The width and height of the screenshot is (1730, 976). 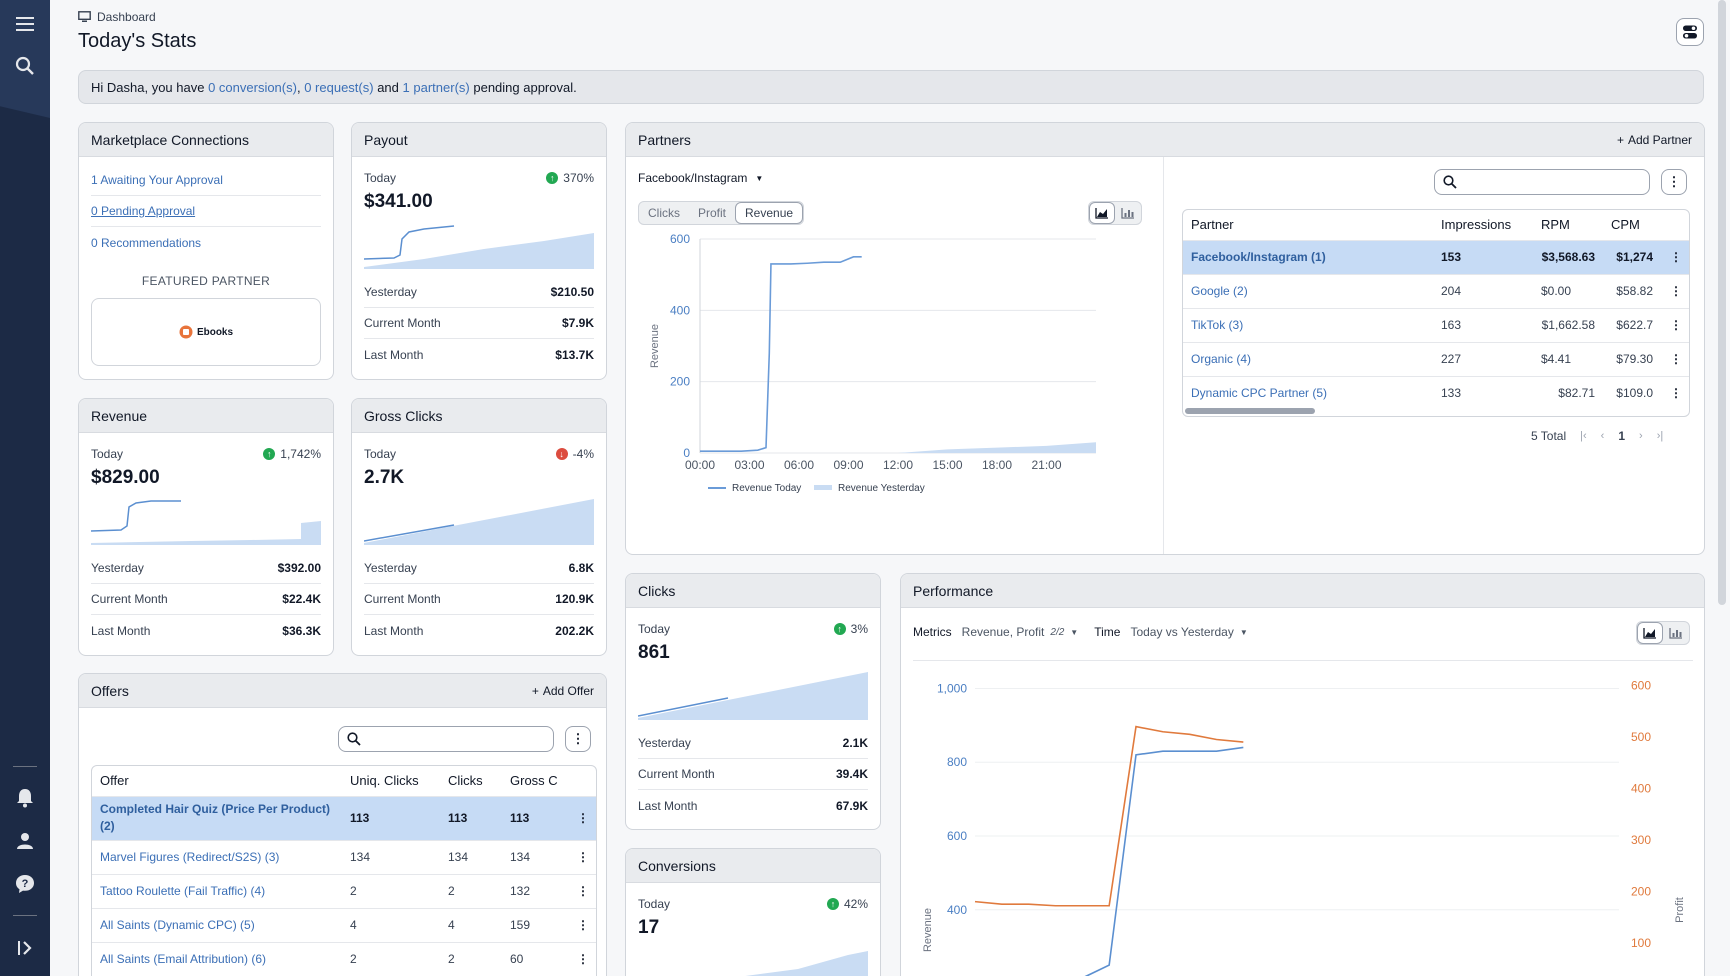 What do you see at coordinates (1583, 436) in the screenshot?
I see `first-page-icon: |‹` at bounding box center [1583, 436].